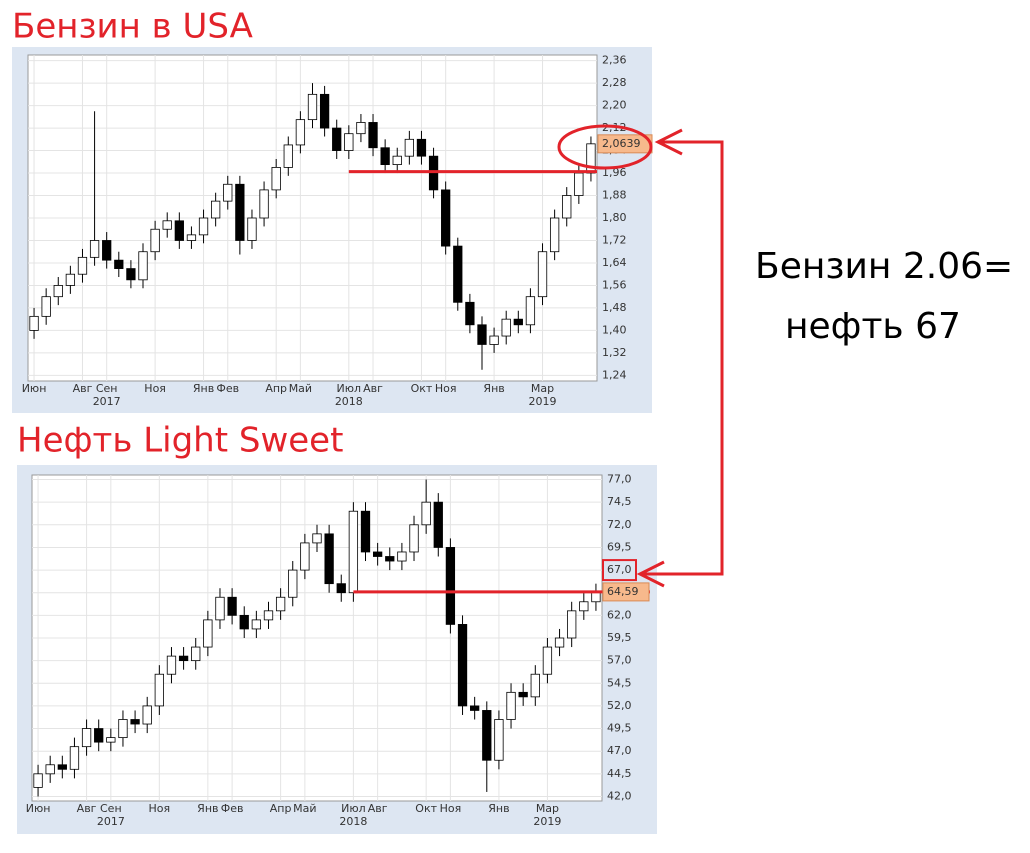 The width and height of the screenshot is (1030, 853). What do you see at coordinates (614, 284) in the screenshot?
I see `y-tick-label: 1,56` at bounding box center [614, 284].